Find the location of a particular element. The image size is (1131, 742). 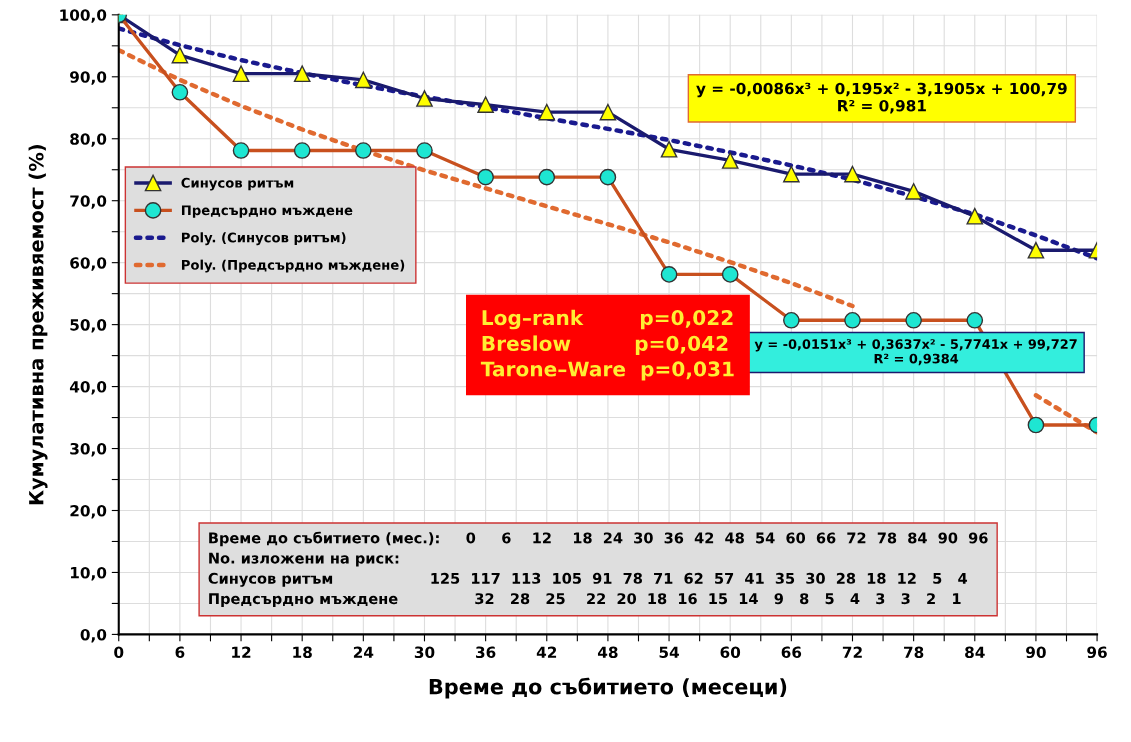

y-tick-label: 60,0 is located at coordinates (88, 264).